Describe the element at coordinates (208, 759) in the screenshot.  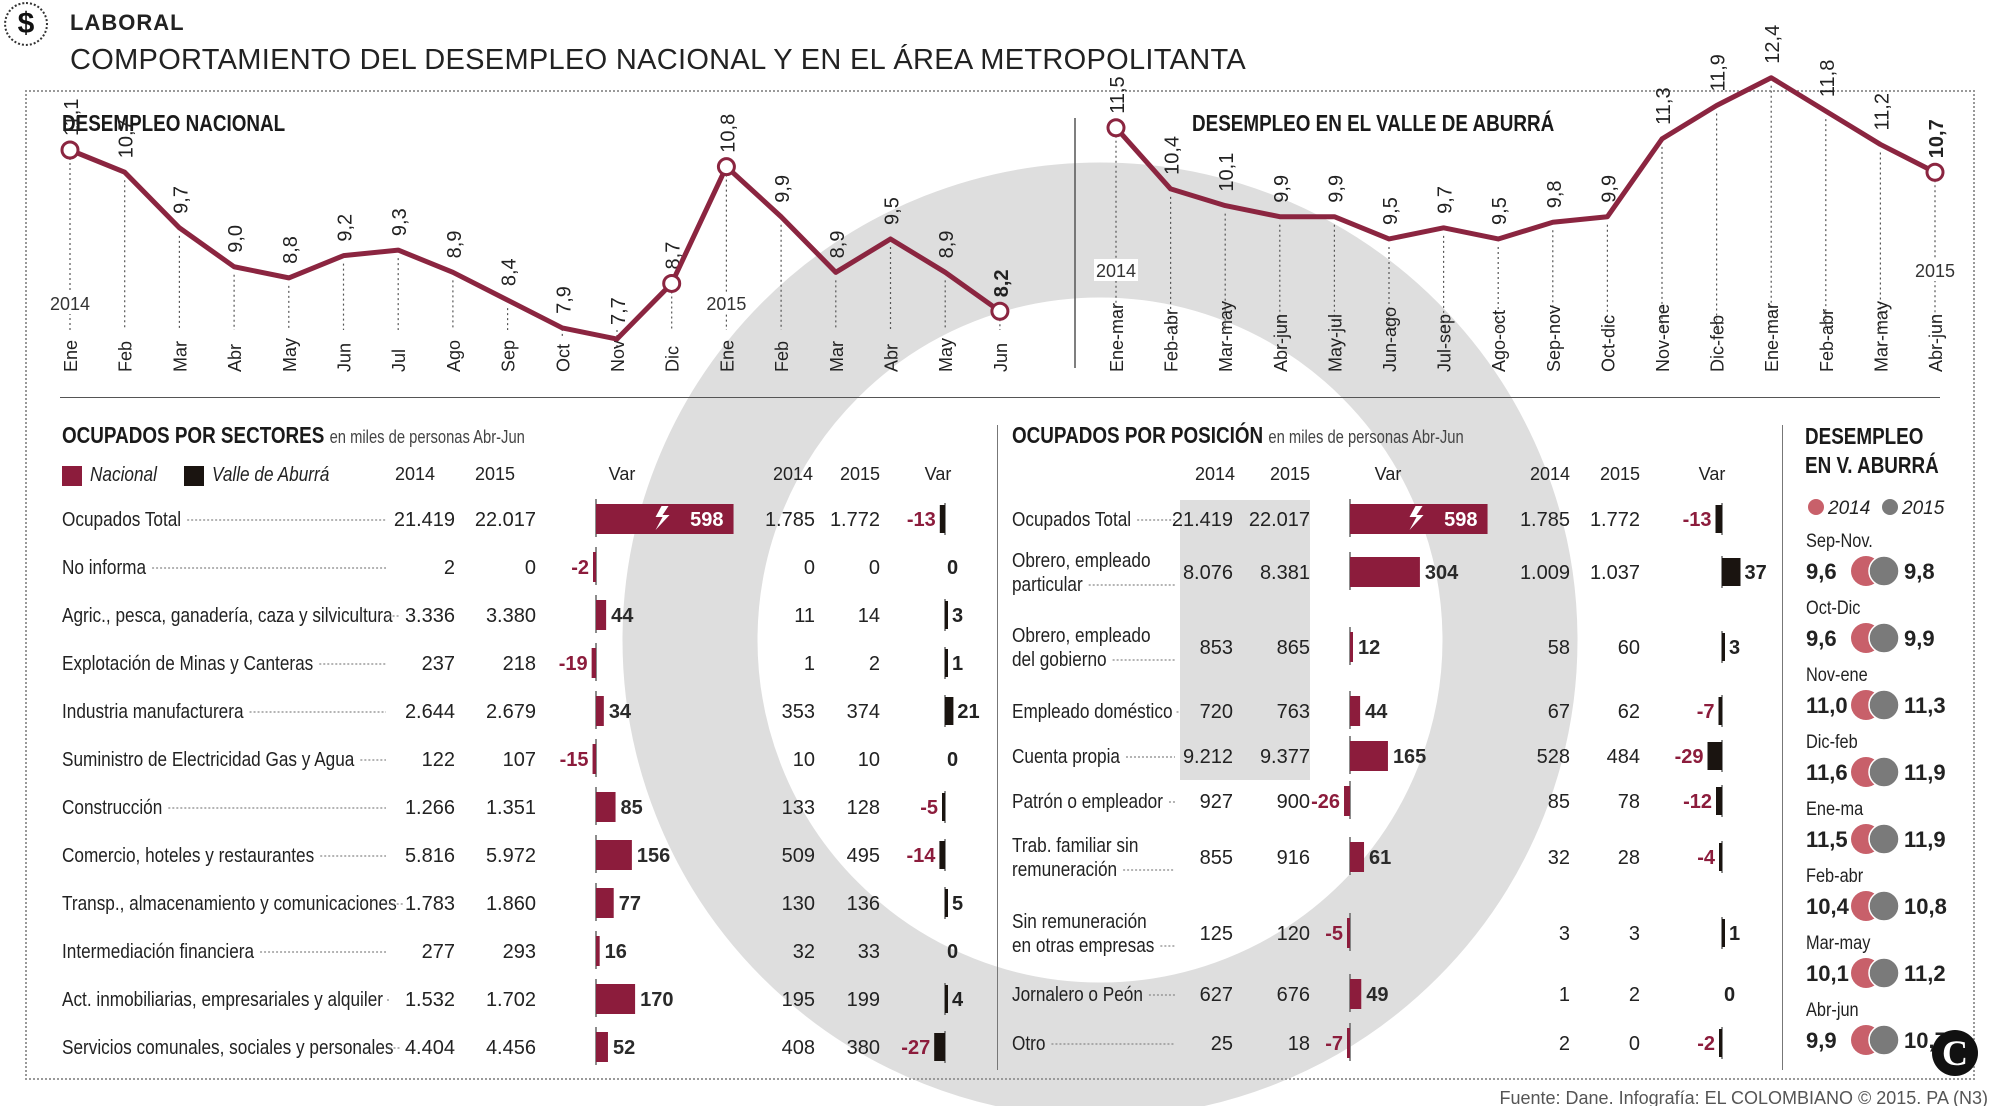
I see `sectores-row-label: Suministro de Electricidad Gas y Agua` at that location.